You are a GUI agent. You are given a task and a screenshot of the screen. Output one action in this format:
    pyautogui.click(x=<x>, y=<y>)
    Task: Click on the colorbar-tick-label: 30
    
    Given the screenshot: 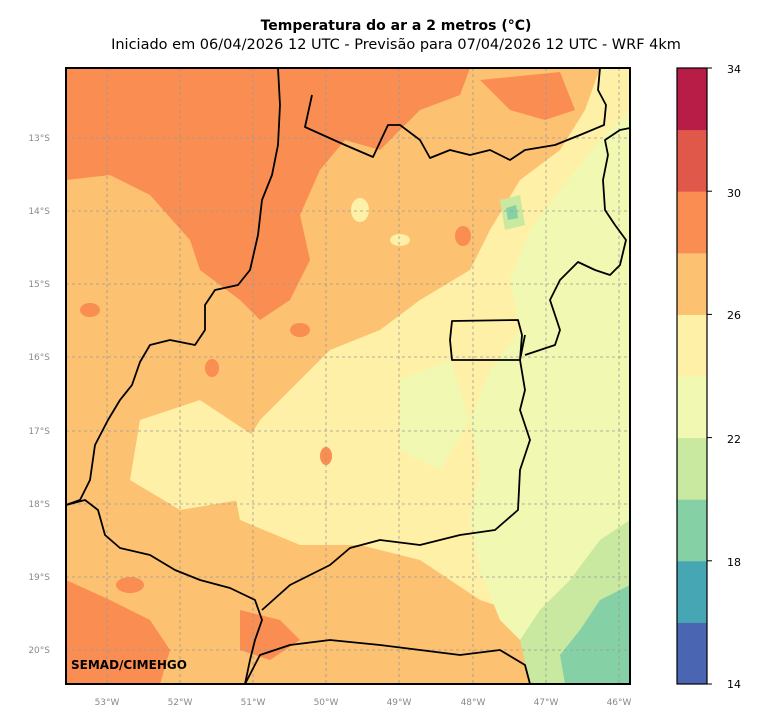 What is the action you would take?
    pyautogui.click(x=734, y=193)
    